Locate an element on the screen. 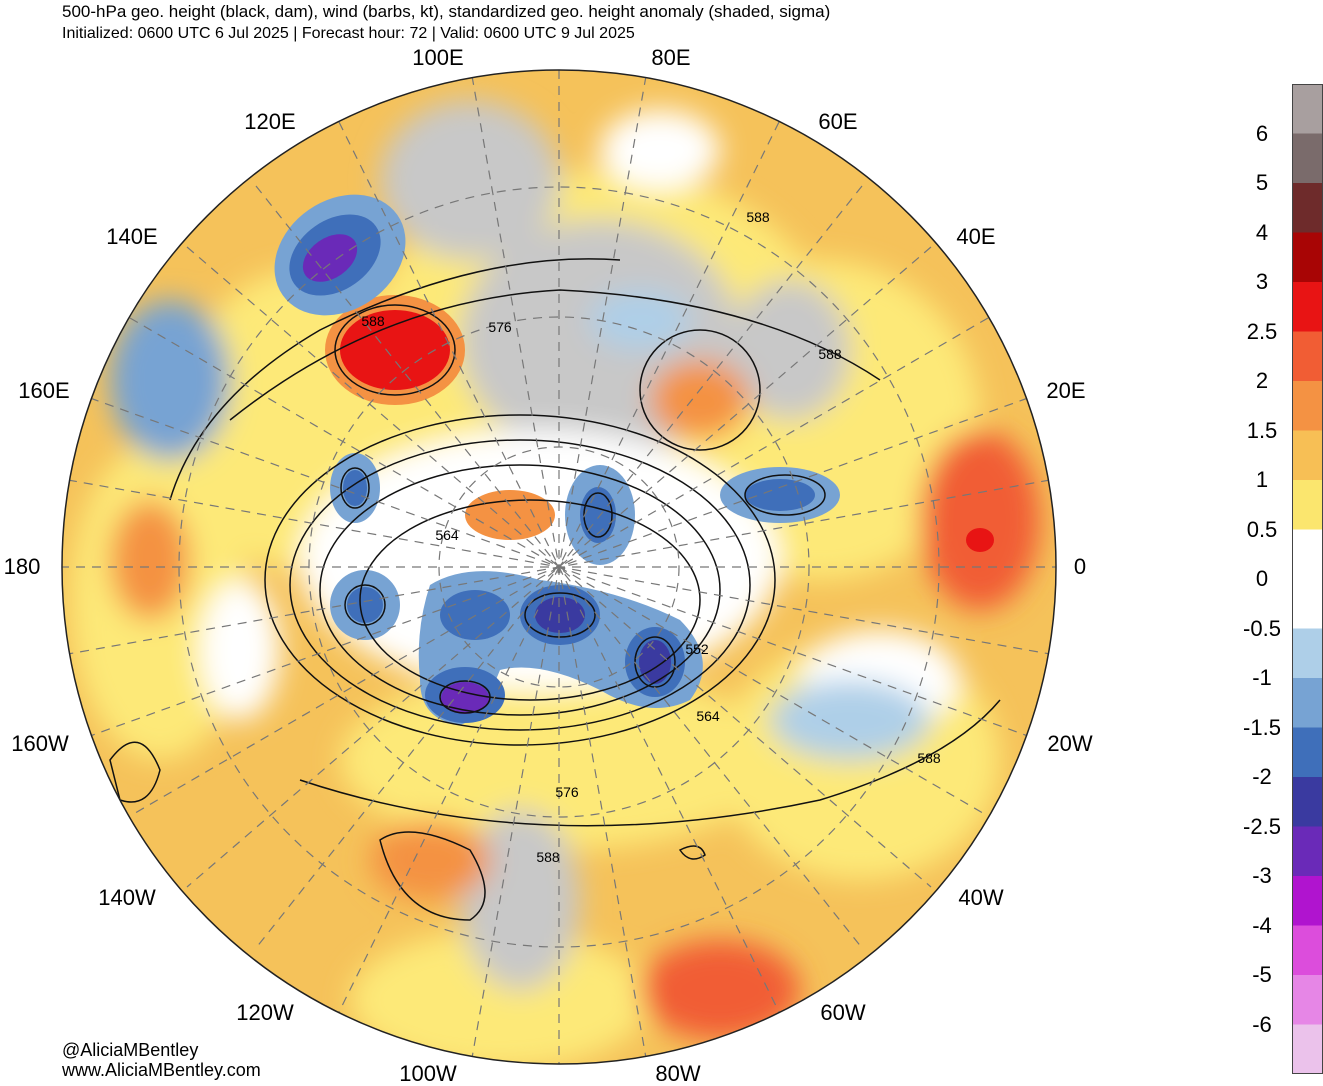  colorbar-tick-label: -6 is located at coordinates (1262, 1024).